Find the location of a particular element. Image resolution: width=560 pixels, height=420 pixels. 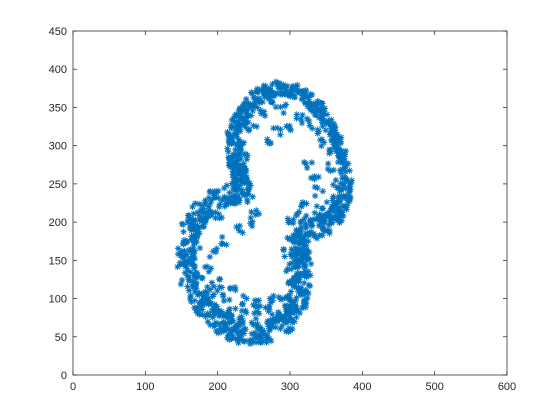

y-tick-label: 50 is located at coordinates (61, 338).